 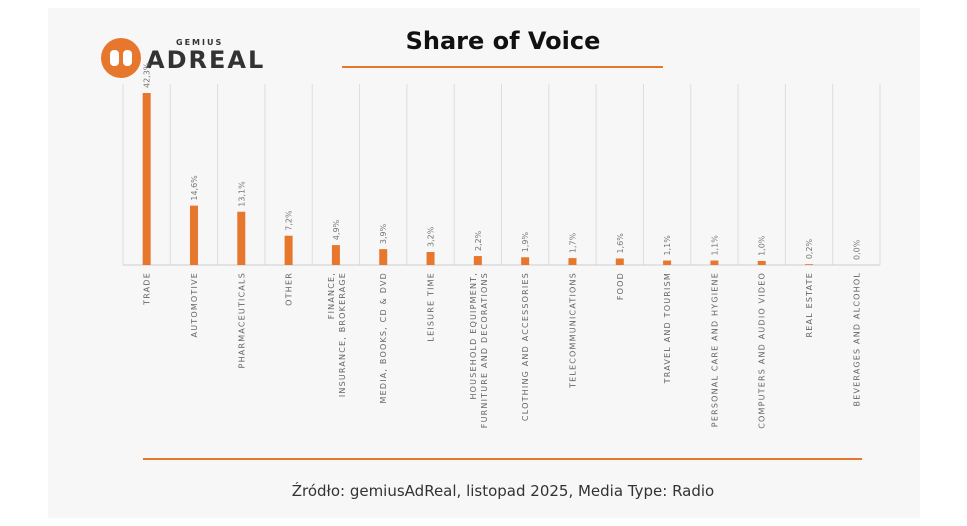 I want to click on logo-small: GEMIUS, so click(x=199, y=42).